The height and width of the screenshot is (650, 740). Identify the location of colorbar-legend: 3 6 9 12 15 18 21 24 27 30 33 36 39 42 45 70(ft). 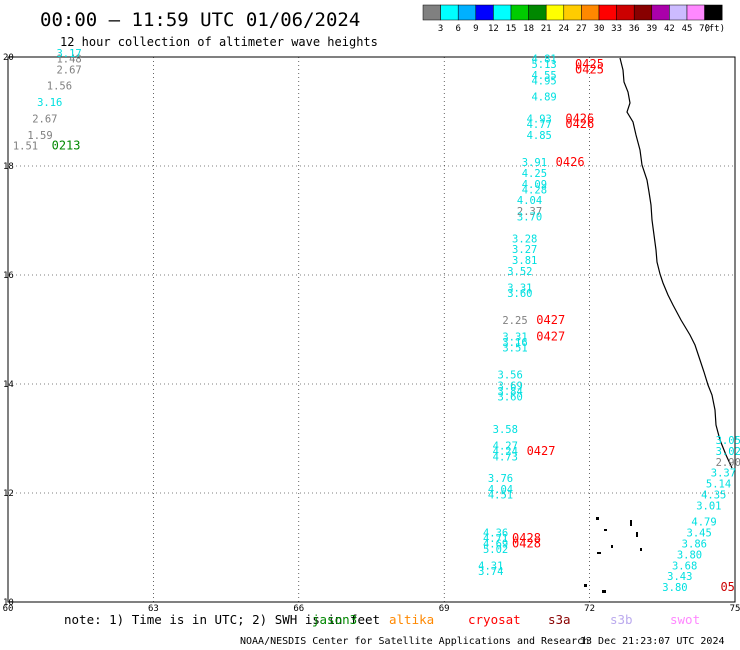
(573, 19).